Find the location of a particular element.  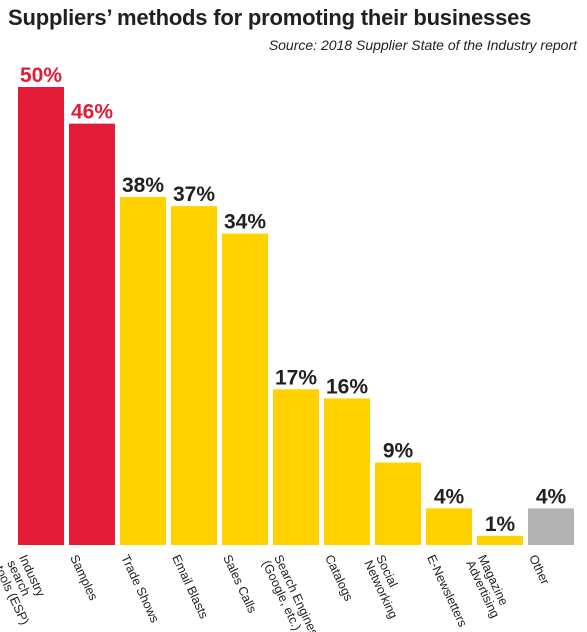

category-label-7: Catalogs is located at coordinates (339, 578).